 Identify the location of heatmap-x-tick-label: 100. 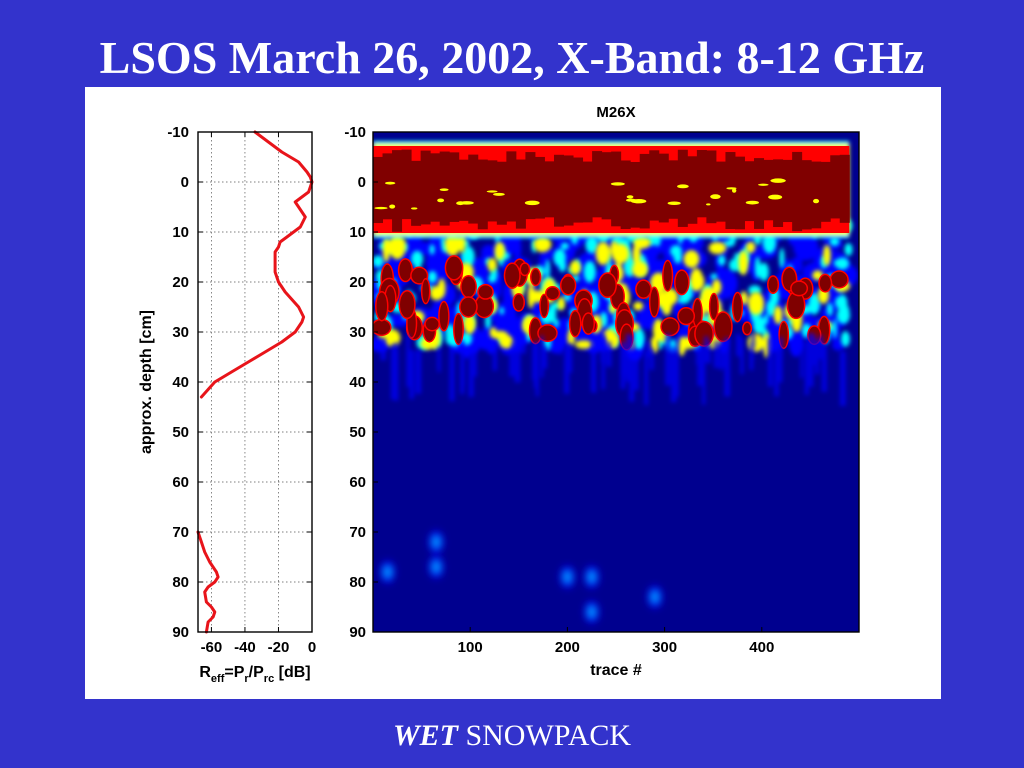
(470, 647).